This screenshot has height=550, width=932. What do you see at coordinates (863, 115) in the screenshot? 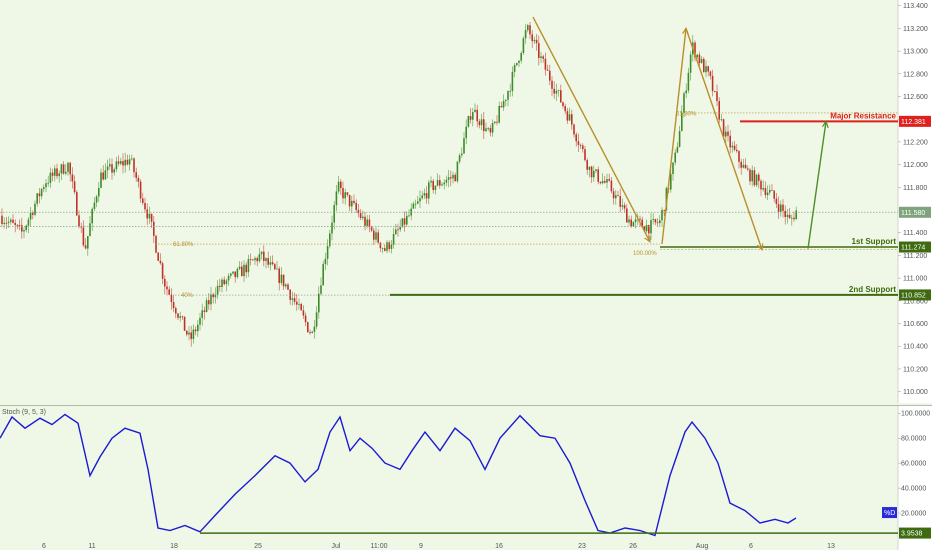
I see `major-resistance-label: Major Resistance` at bounding box center [863, 115].